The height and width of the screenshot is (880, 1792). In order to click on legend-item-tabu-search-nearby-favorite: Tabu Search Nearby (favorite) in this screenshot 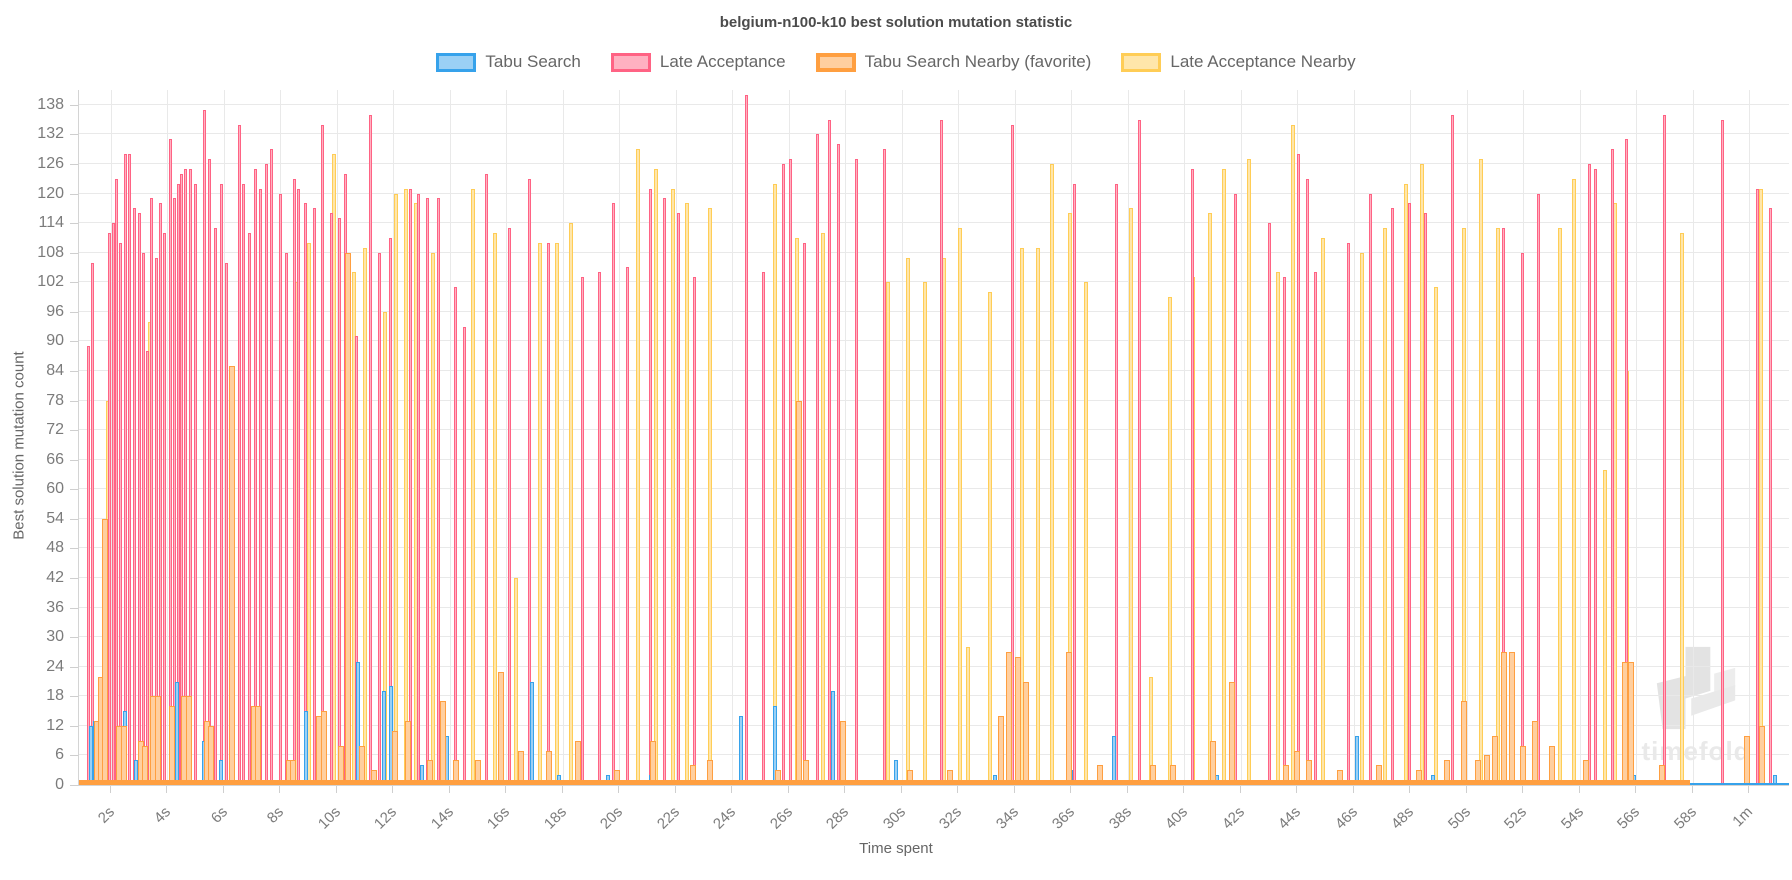, I will do `click(953, 62)`.